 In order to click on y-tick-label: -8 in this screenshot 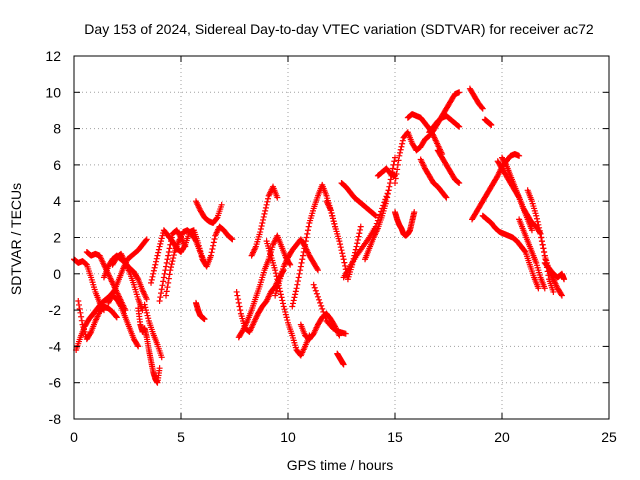, I will do `click(55, 419)`.